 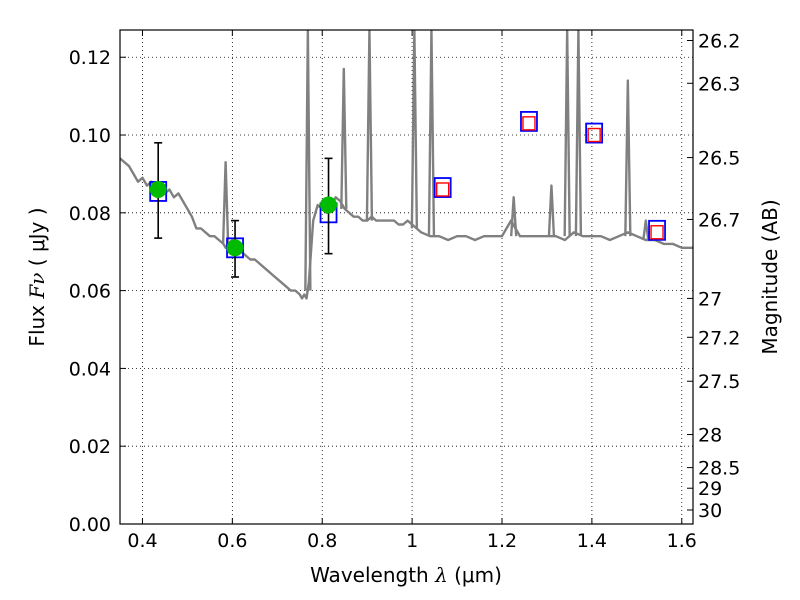 What do you see at coordinates (719, 220) in the screenshot?
I see `mag-tick-label: 26.7` at bounding box center [719, 220].